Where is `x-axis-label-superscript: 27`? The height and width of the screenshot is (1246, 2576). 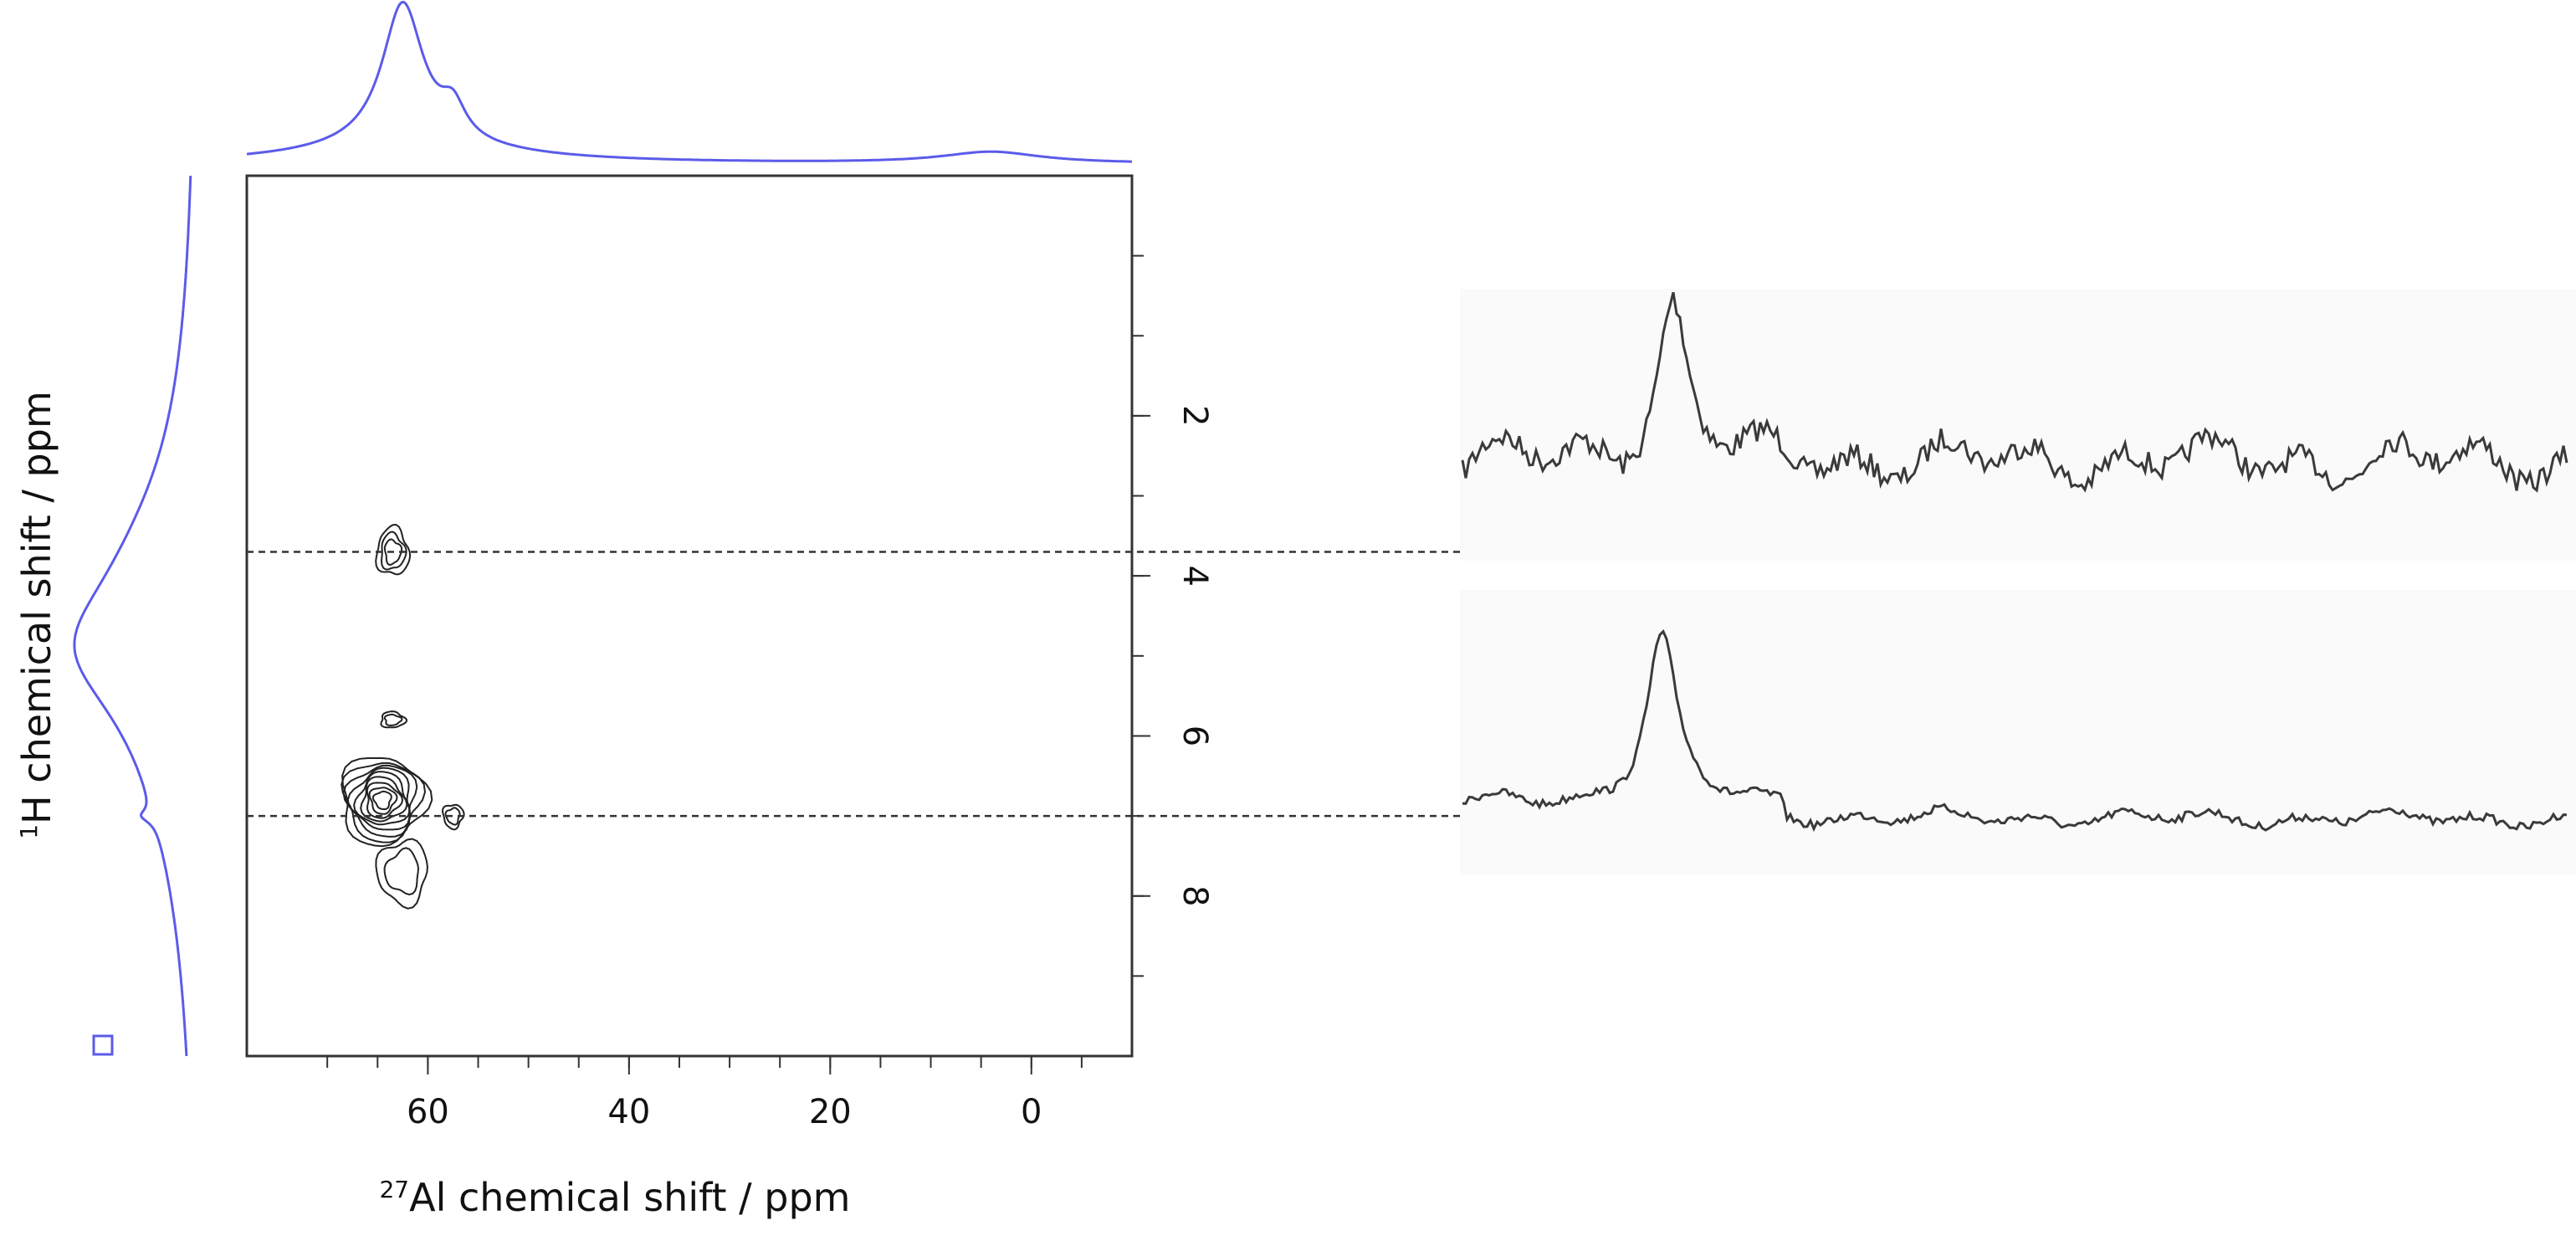 x-axis-label-superscript: 27 is located at coordinates (394, 1190).